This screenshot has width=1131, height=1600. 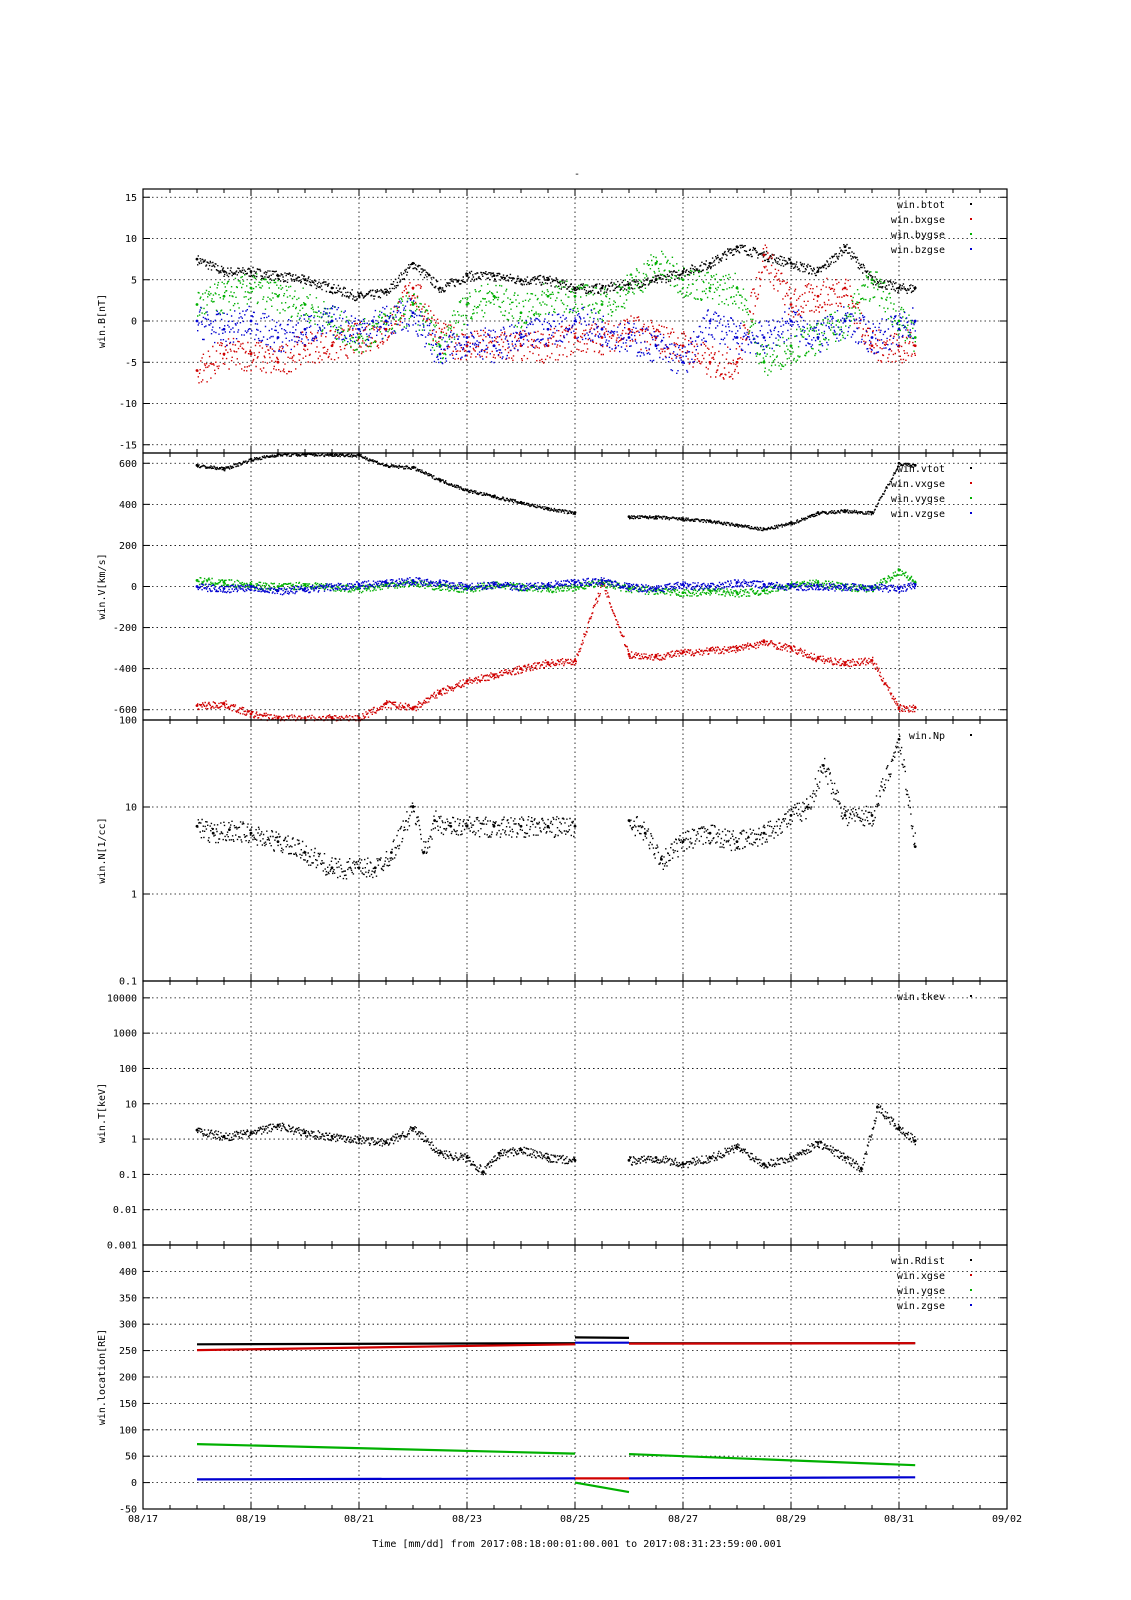 I want to click on y-tick-label: -10, so click(x=128, y=404).